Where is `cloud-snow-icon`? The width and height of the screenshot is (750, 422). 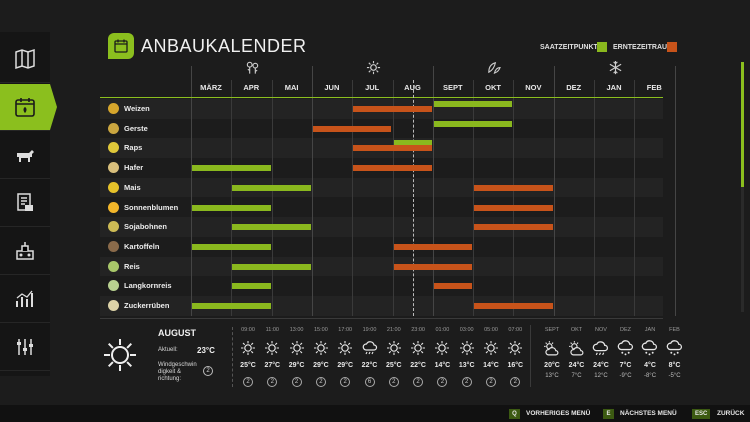 cloud-snow-icon is located at coordinates (626, 348).